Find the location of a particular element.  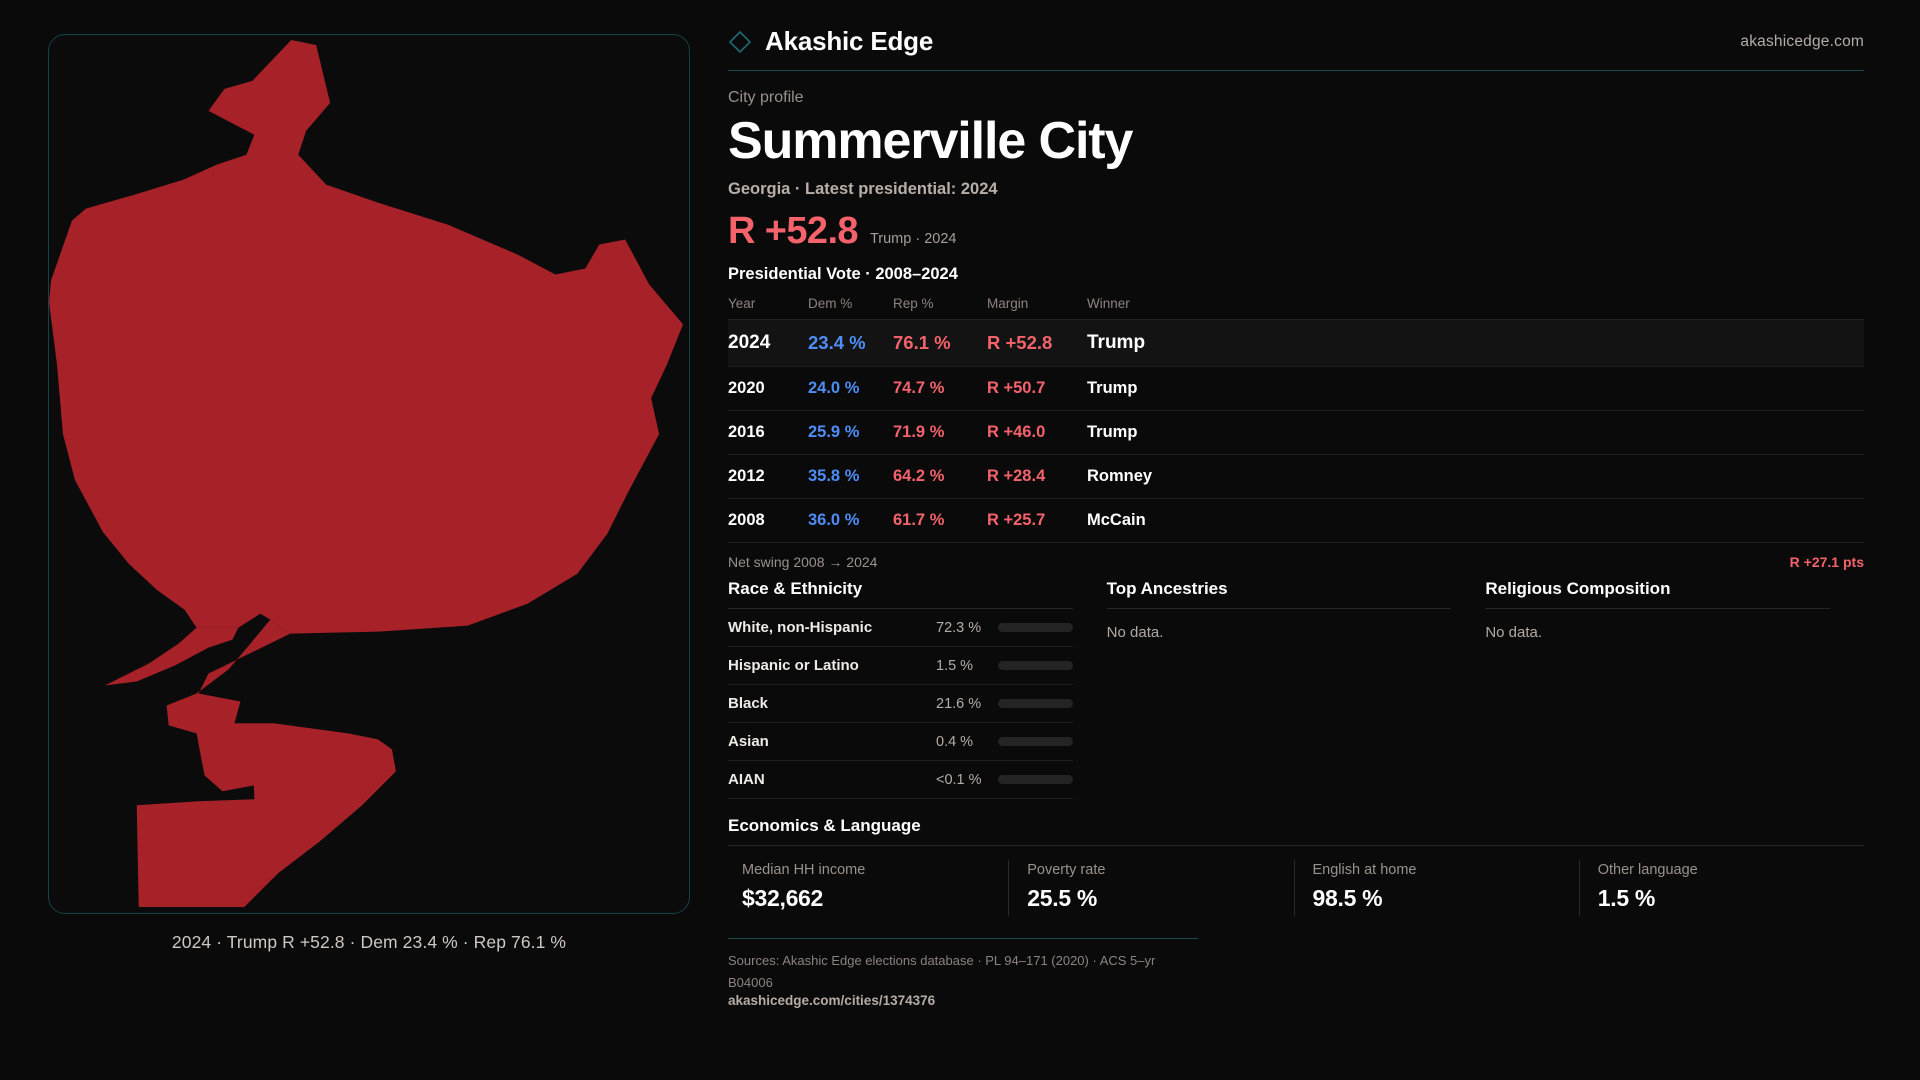

headline-margin: R +52.8 Trump · 2024 is located at coordinates (1296, 231).